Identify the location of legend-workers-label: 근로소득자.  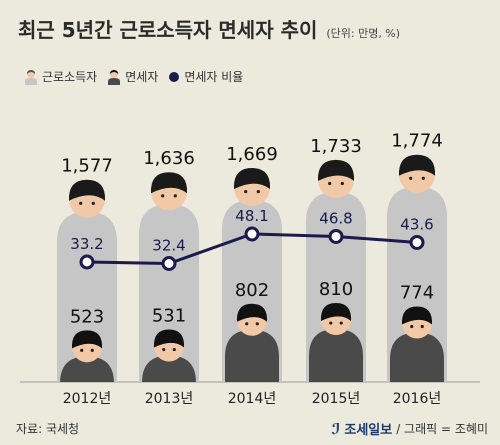
(70, 77).